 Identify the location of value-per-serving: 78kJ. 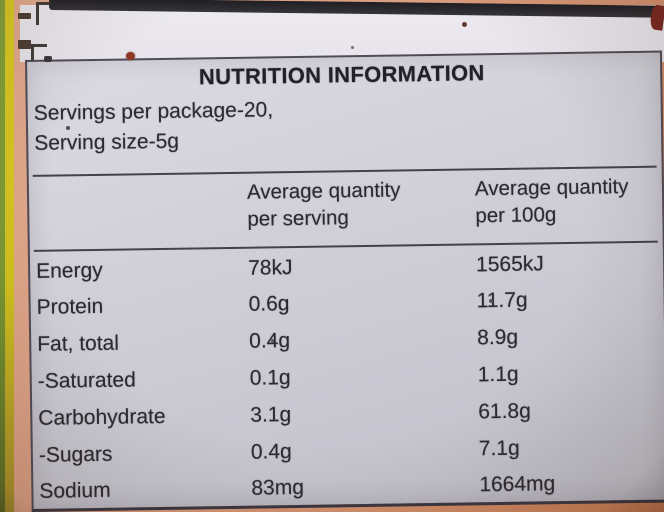
(270, 268).